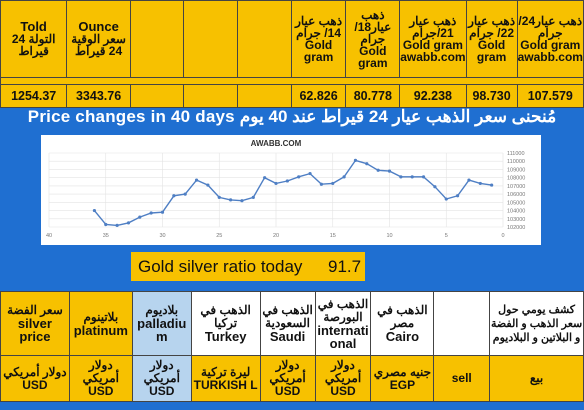  Describe the element at coordinates (462, 323) in the screenshot. I see `header-empty` at that location.